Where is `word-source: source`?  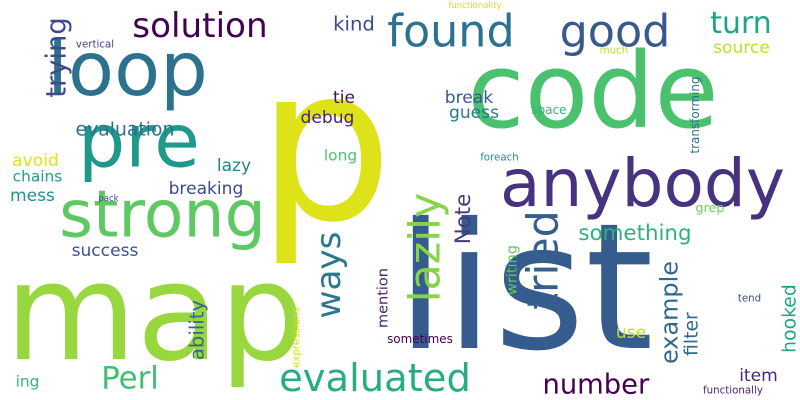
word-source: source is located at coordinates (741, 48).